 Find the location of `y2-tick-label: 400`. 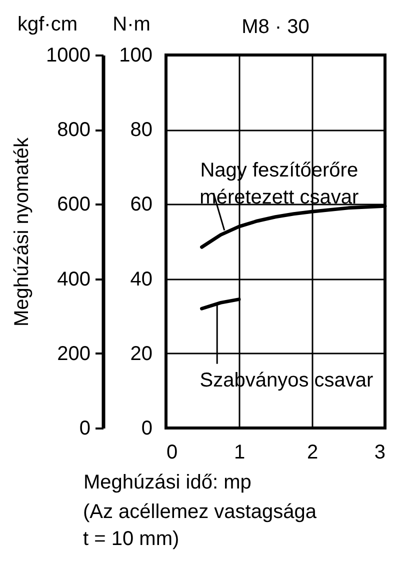

y2-tick-label: 400 is located at coordinates (73, 279).